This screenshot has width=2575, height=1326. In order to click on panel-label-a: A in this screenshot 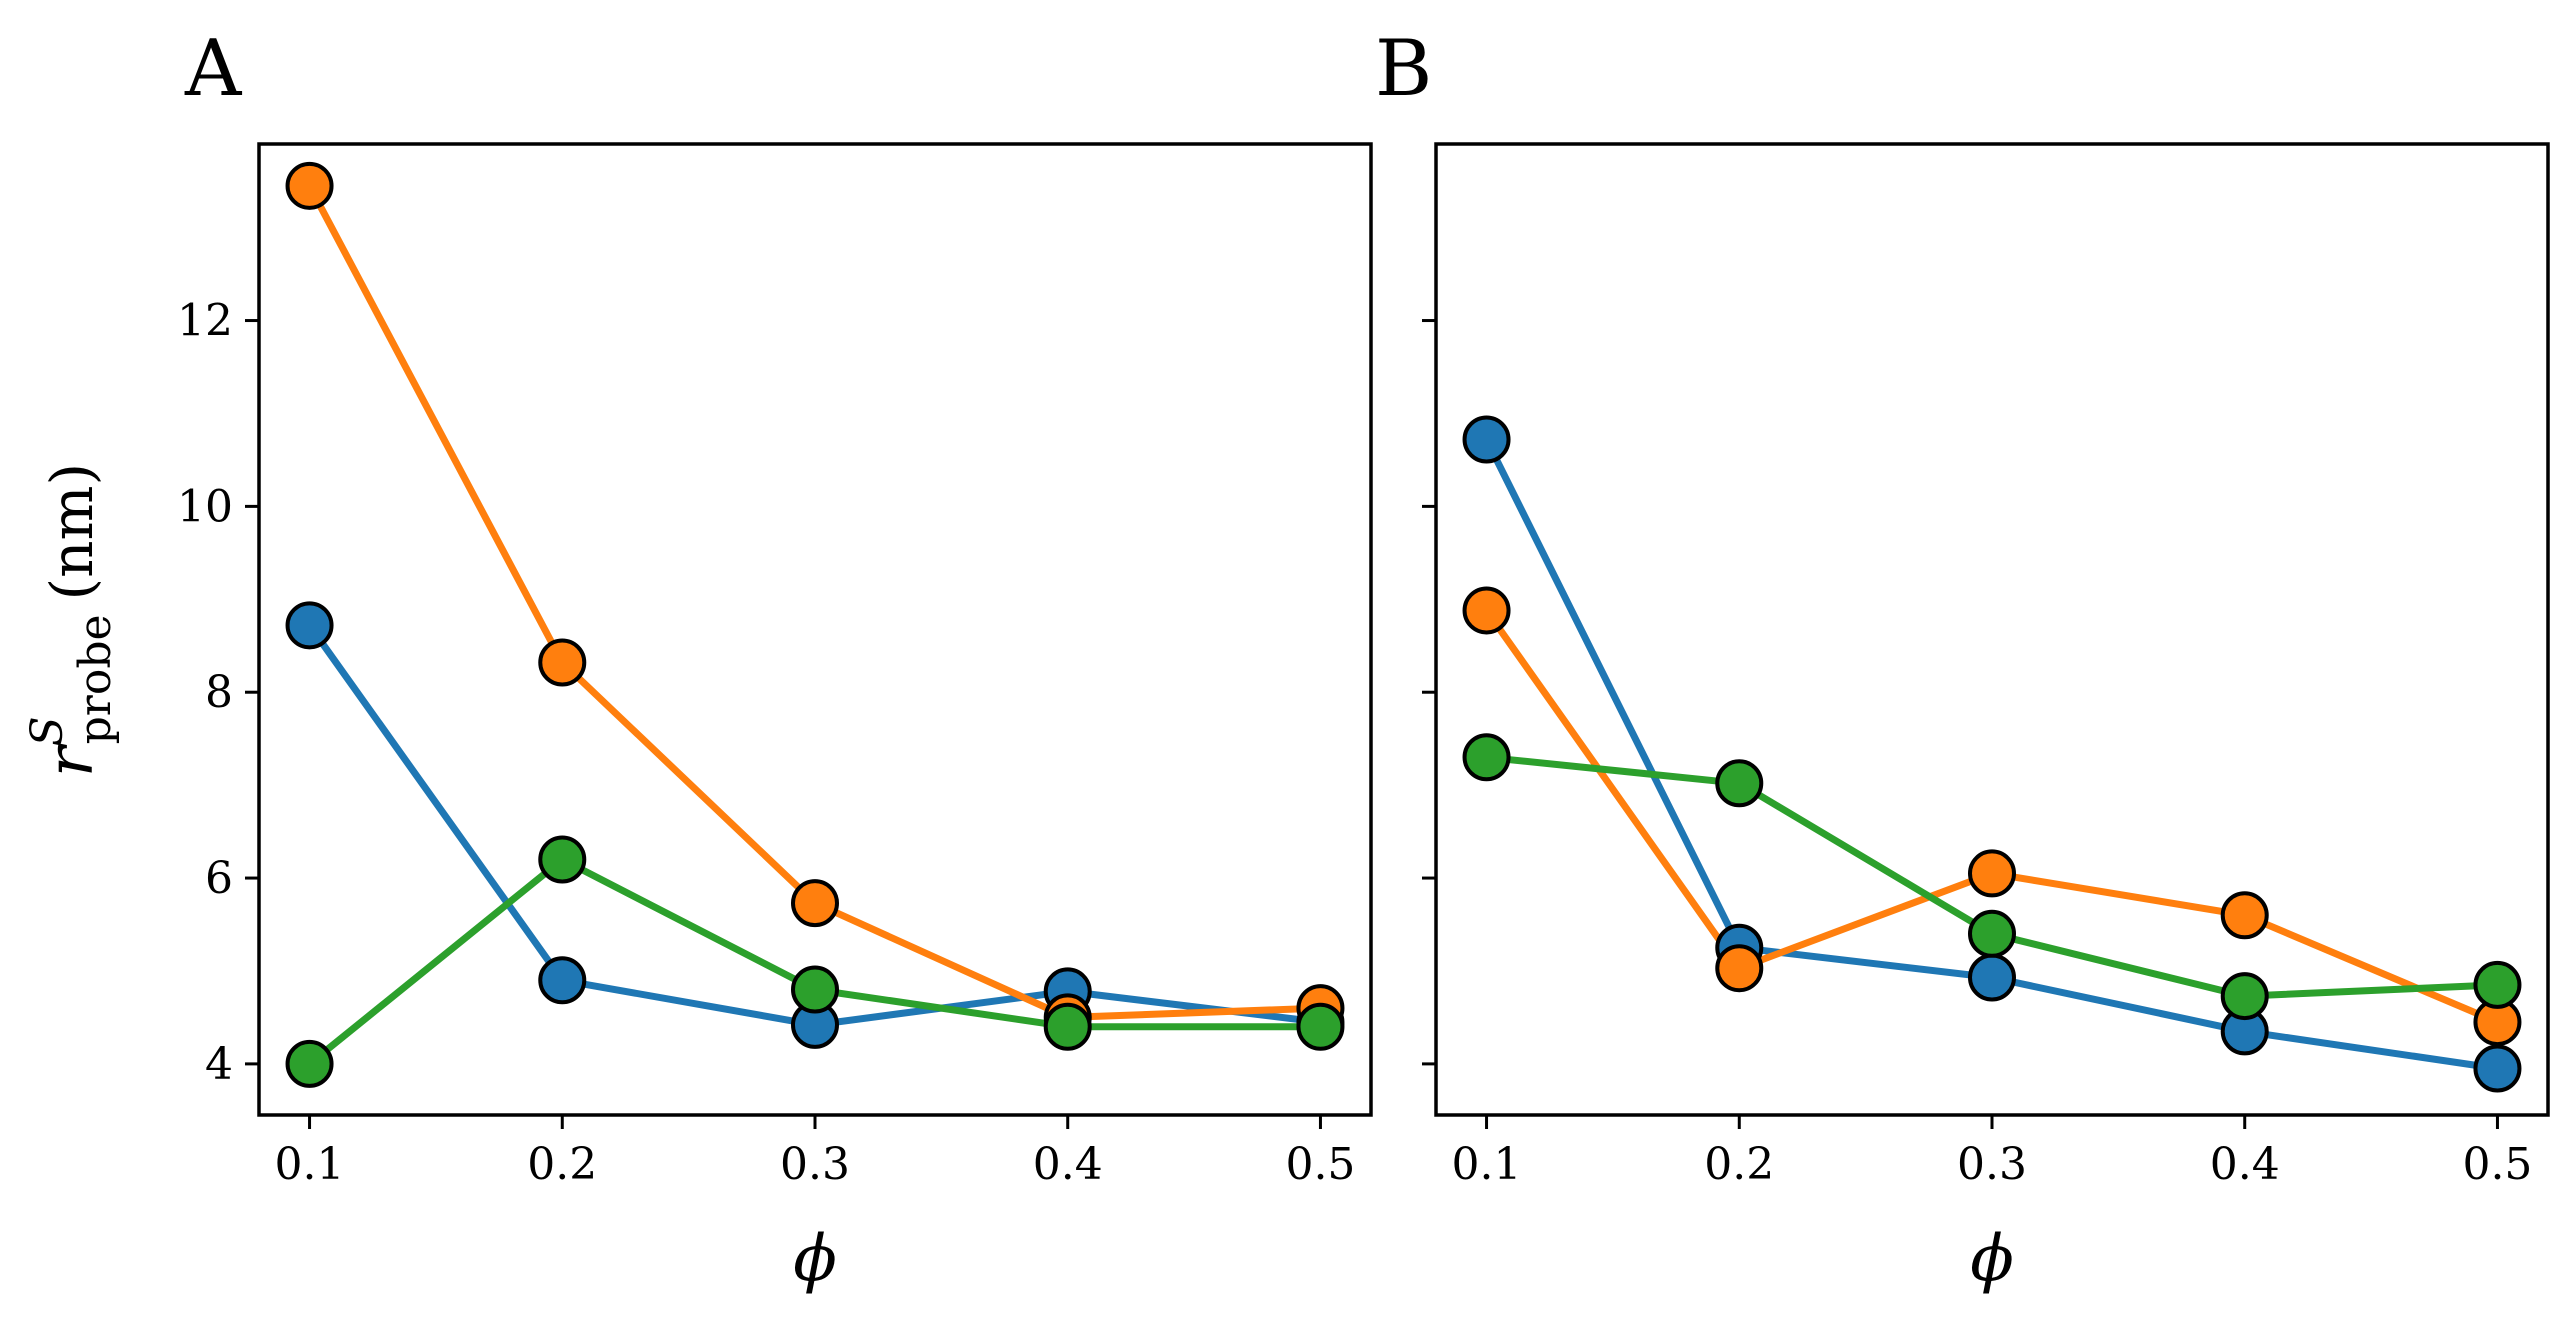, I will do `click(213, 69)`.